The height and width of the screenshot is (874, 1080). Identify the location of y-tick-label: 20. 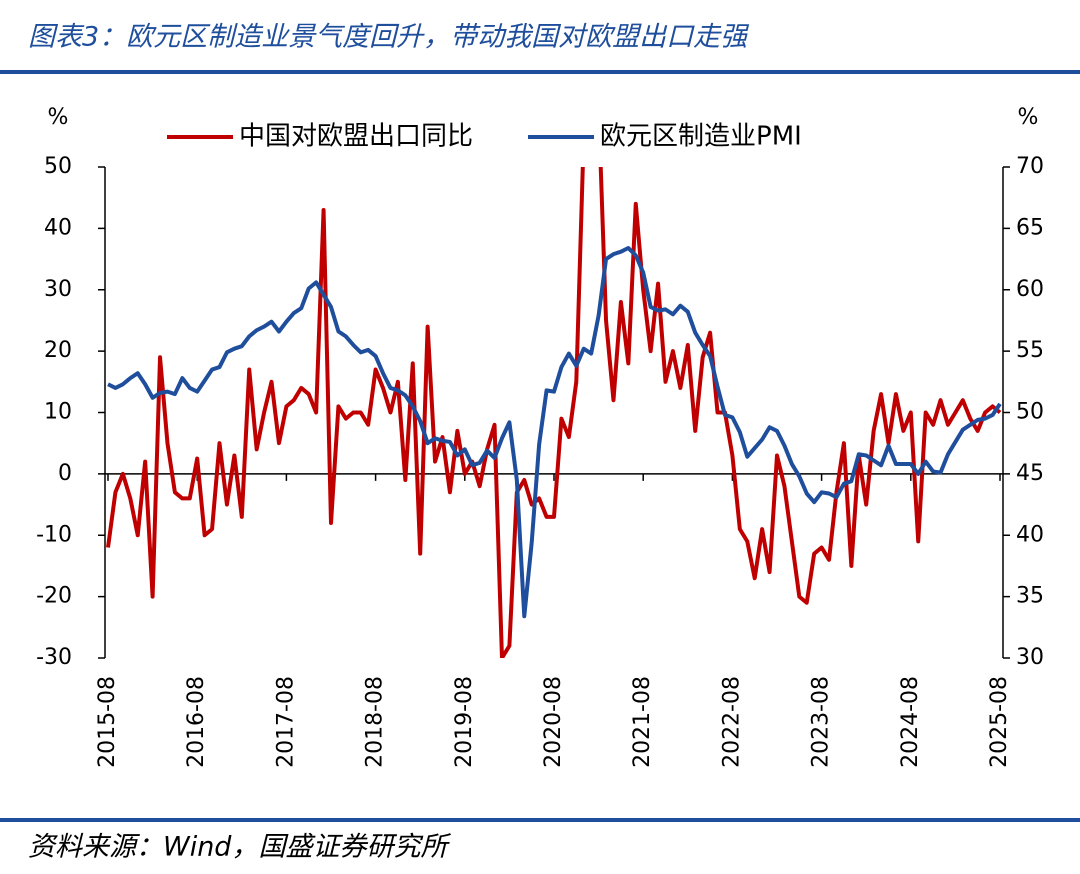
(58, 350).